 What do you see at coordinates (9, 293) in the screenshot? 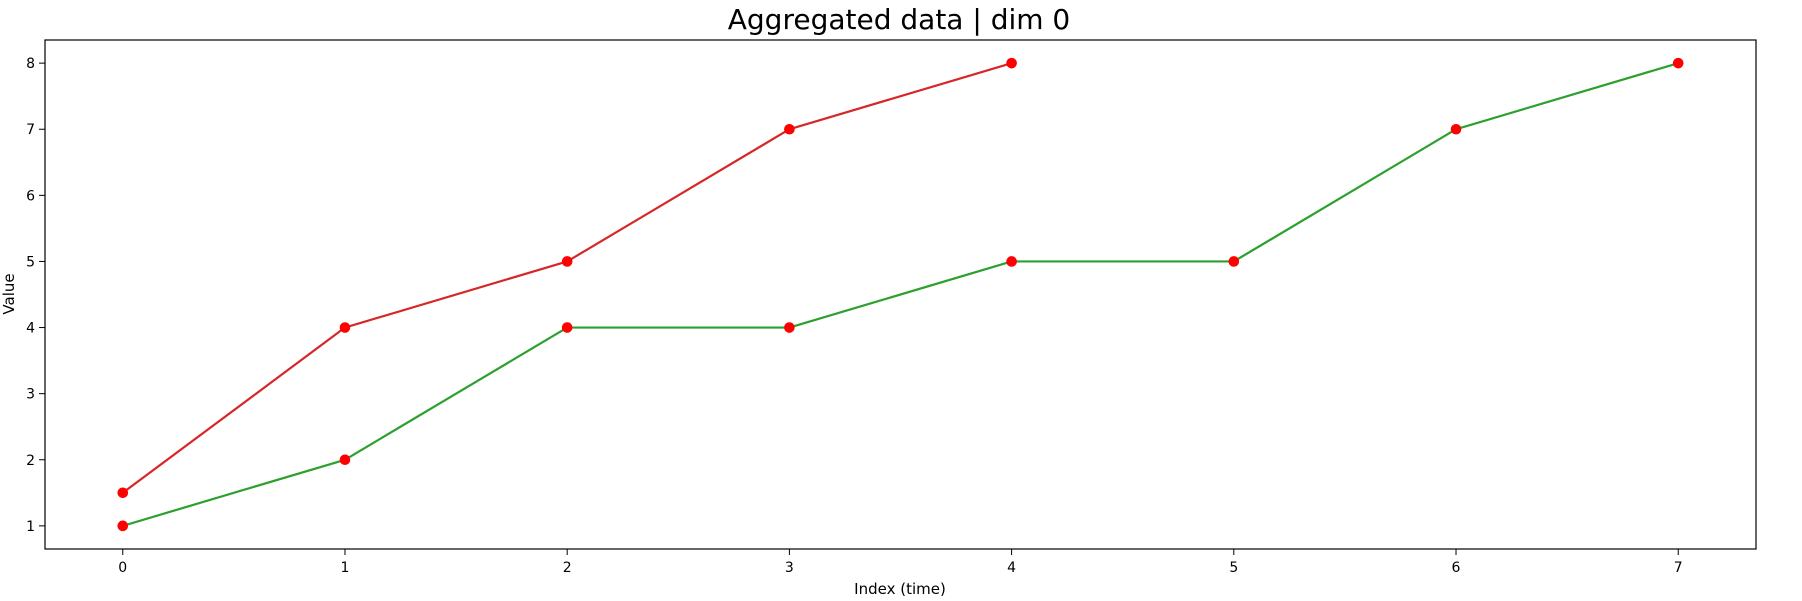
I see `y-axis-label: Value` at bounding box center [9, 293].